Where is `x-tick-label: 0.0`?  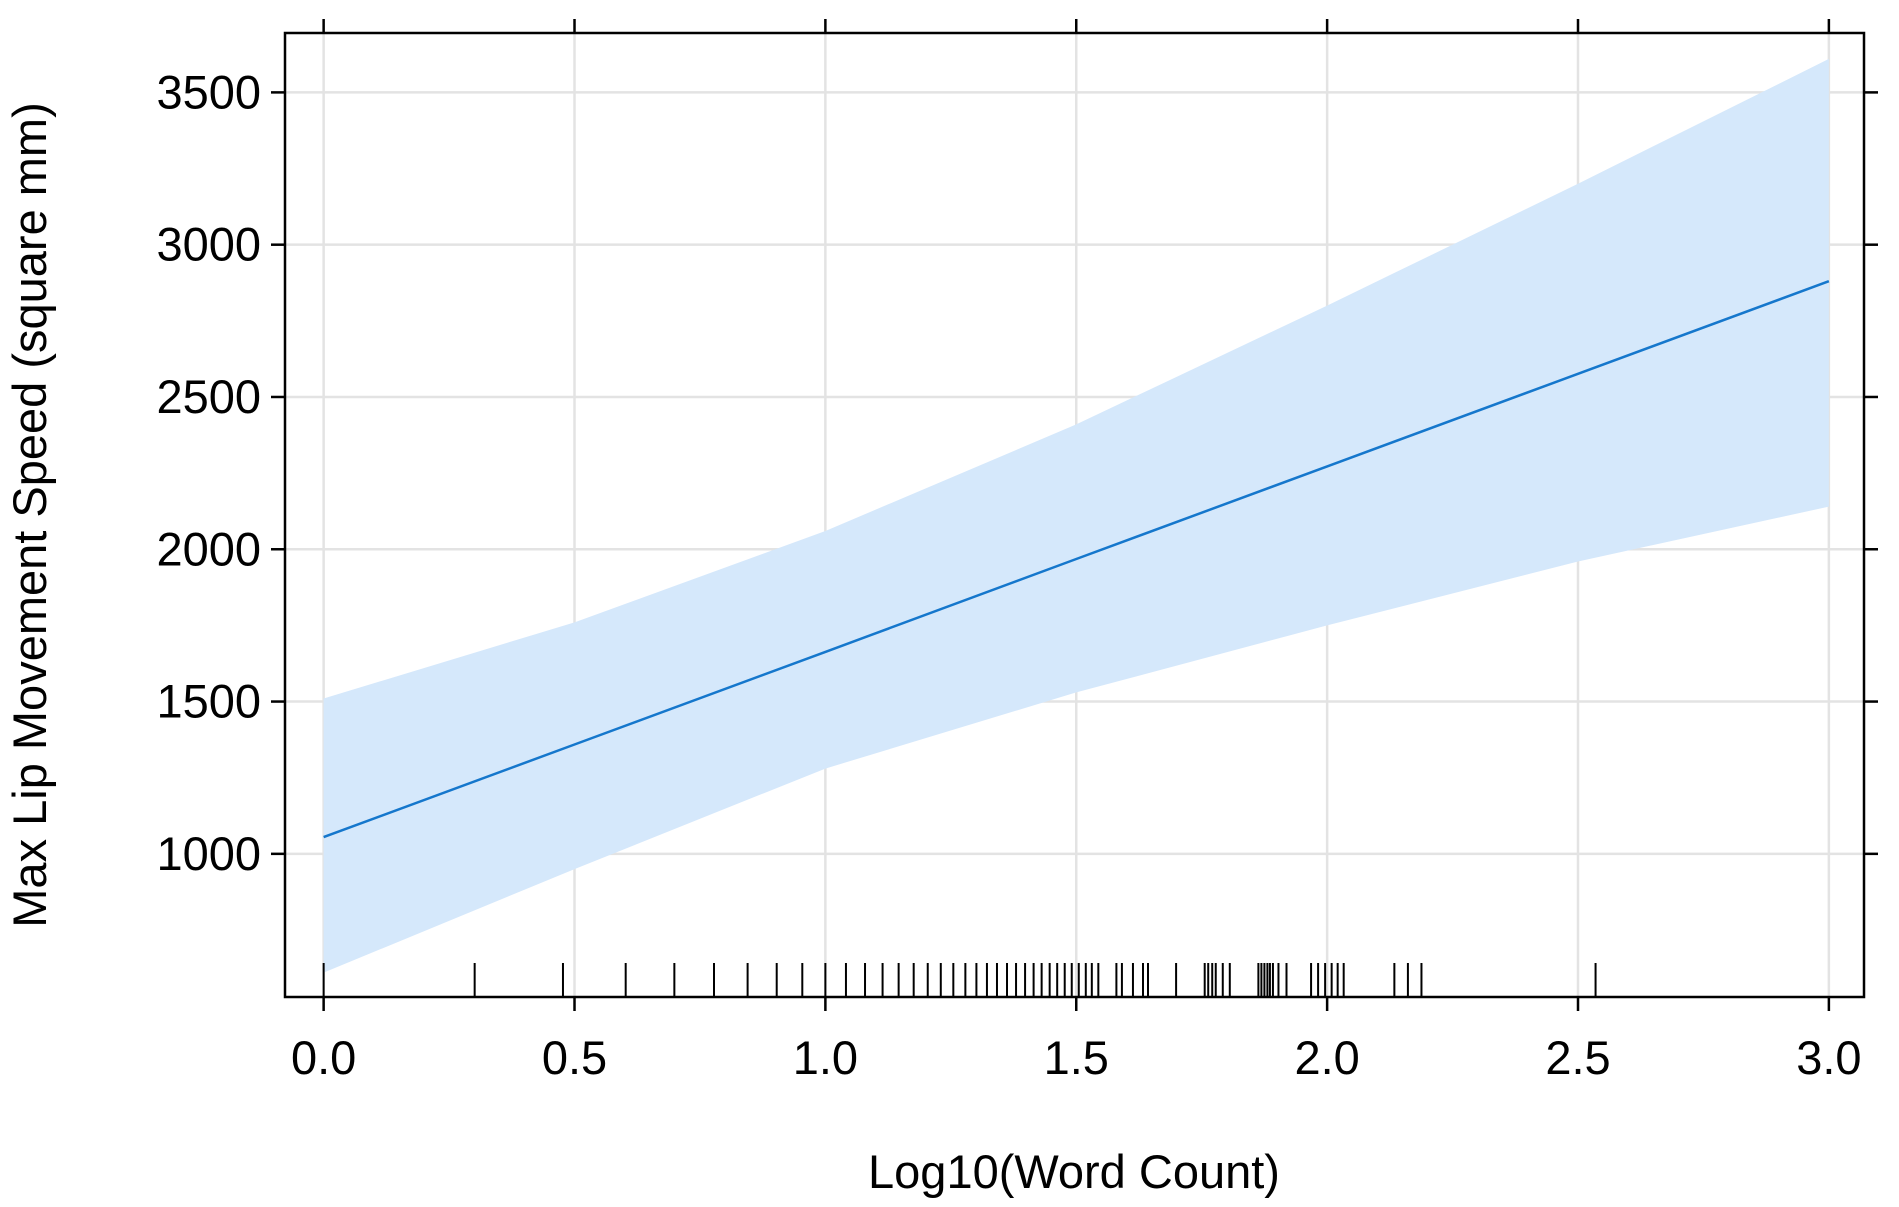
x-tick-label: 0.0 is located at coordinates (323, 1057).